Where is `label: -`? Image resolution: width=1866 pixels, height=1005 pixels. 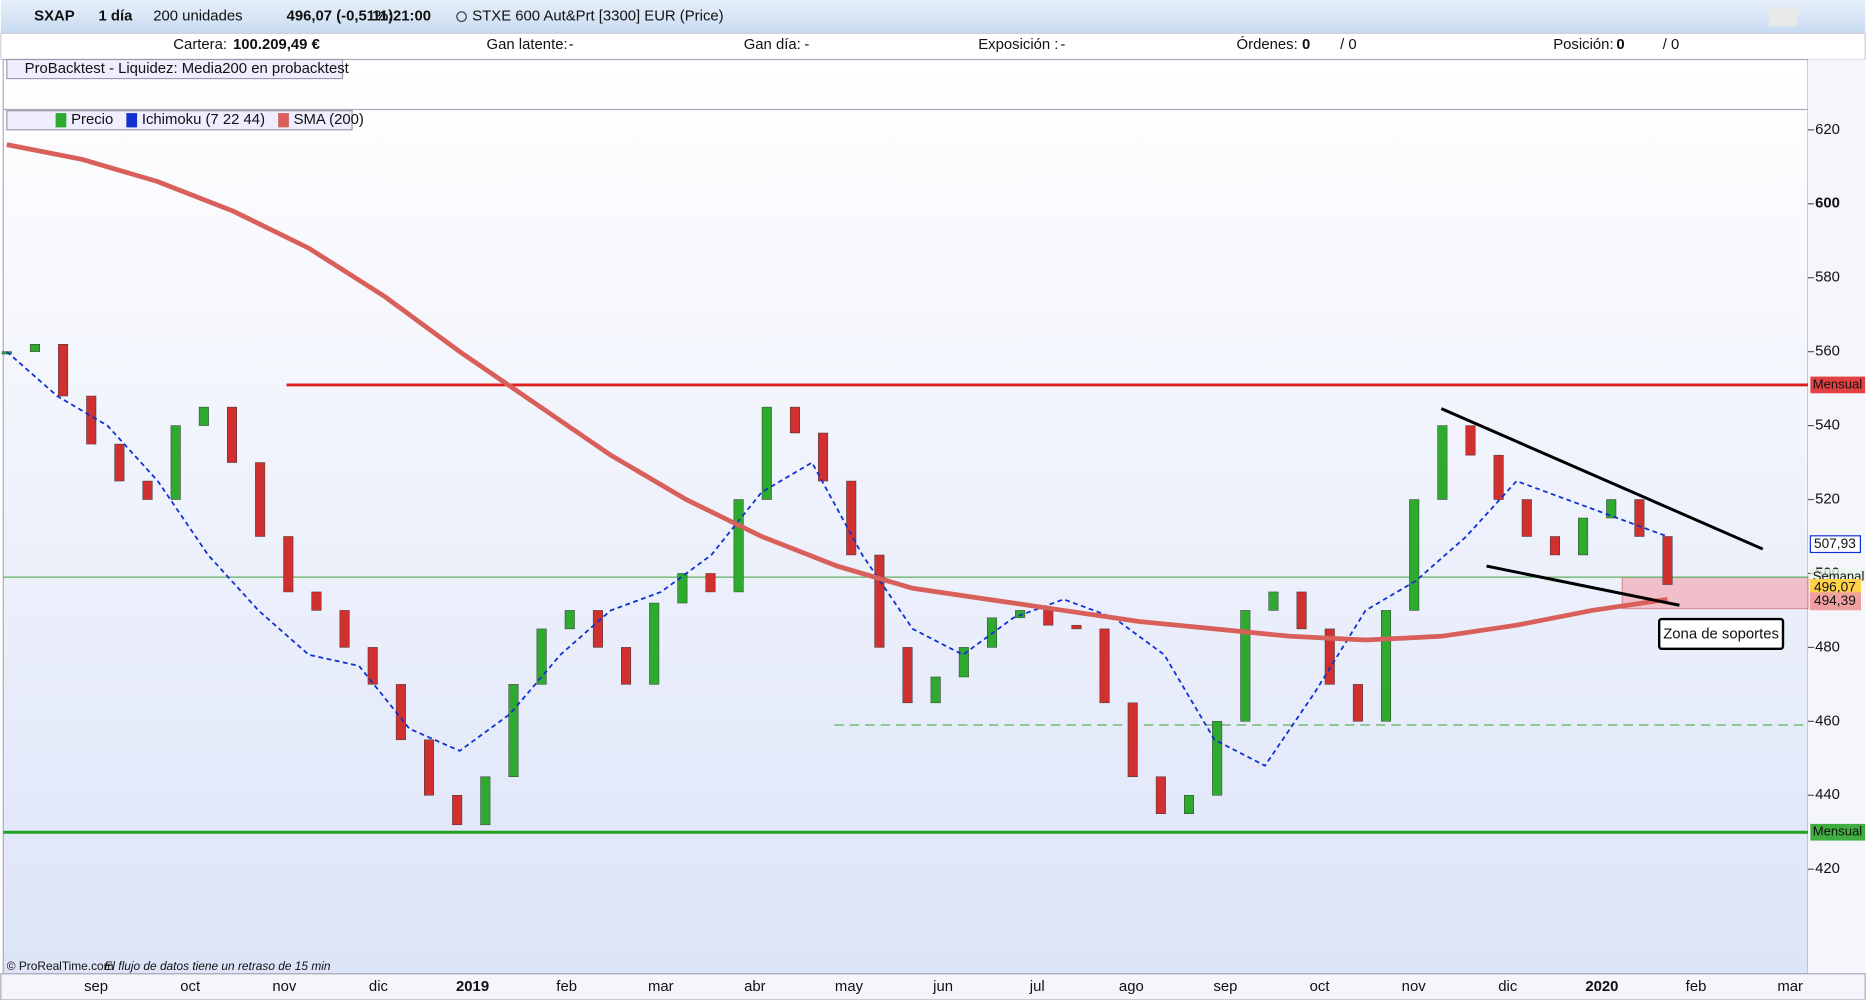 label: - is located at coordinates (571, 45).